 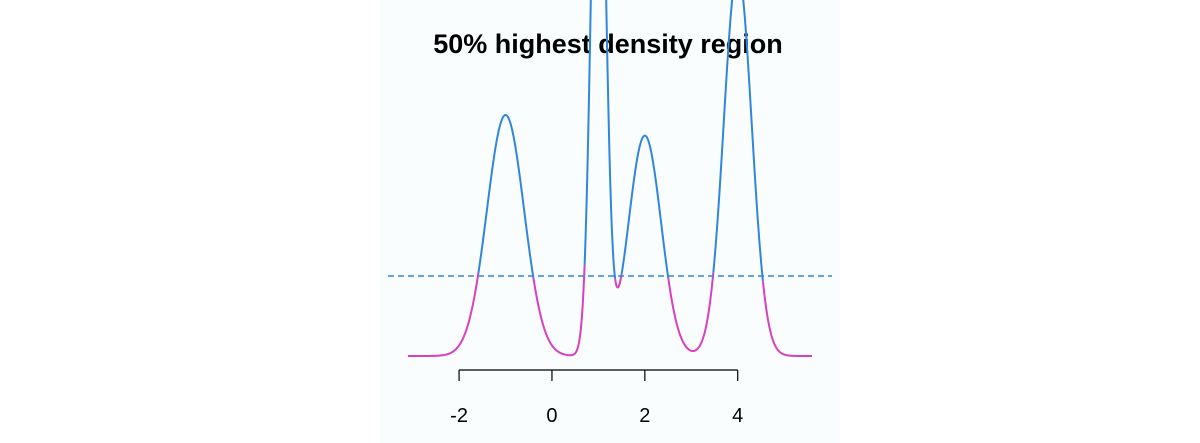 I want to click on x-tick-label: 2, so click(x=644, y=416).